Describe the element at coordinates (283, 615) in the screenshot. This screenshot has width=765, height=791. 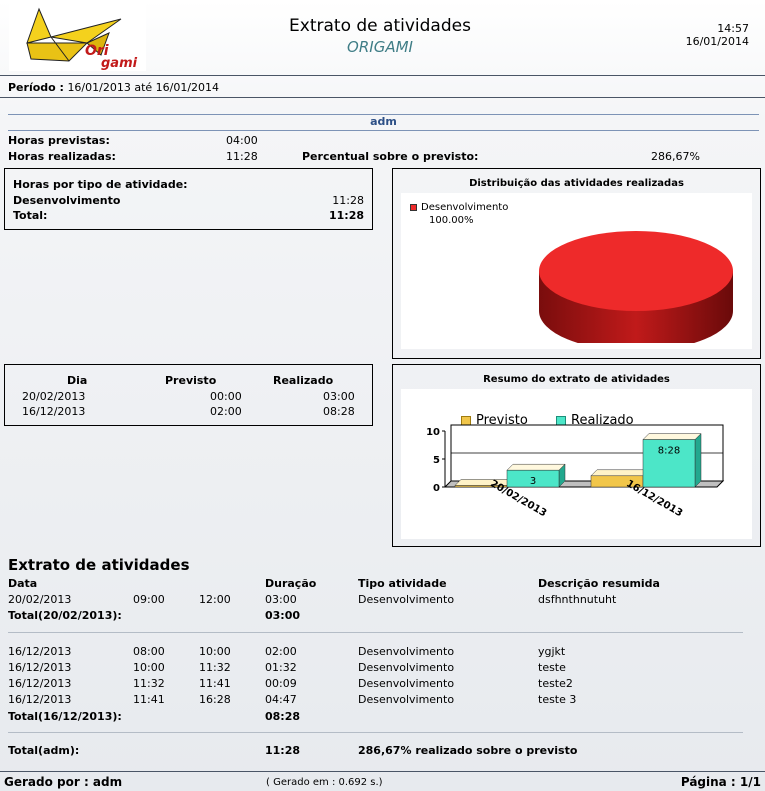
I see `group-total-value: 03:00` at that location.